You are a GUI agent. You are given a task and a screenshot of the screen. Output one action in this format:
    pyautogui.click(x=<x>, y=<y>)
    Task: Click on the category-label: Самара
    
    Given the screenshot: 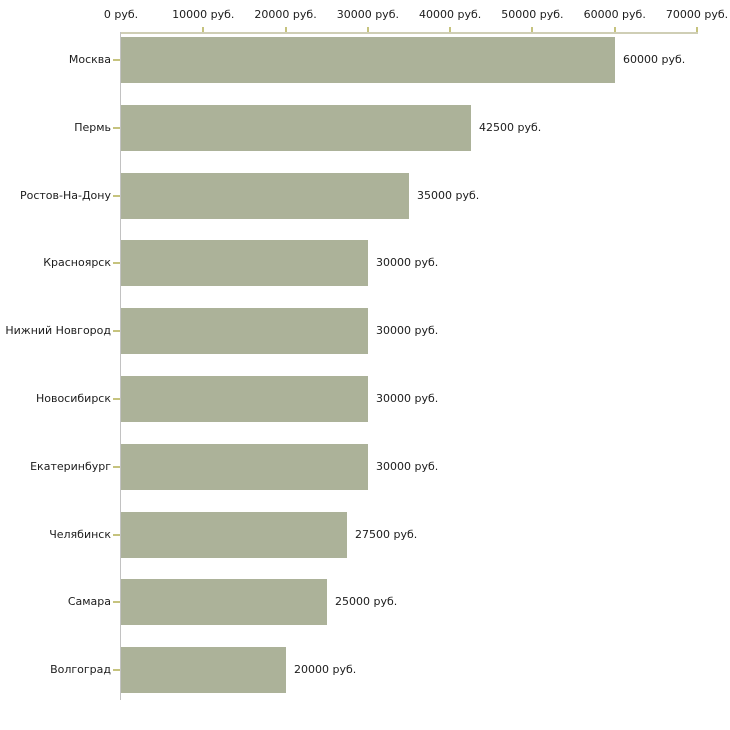 What is the action you would take?
    pyautogui.click(x=89, y=601)
    